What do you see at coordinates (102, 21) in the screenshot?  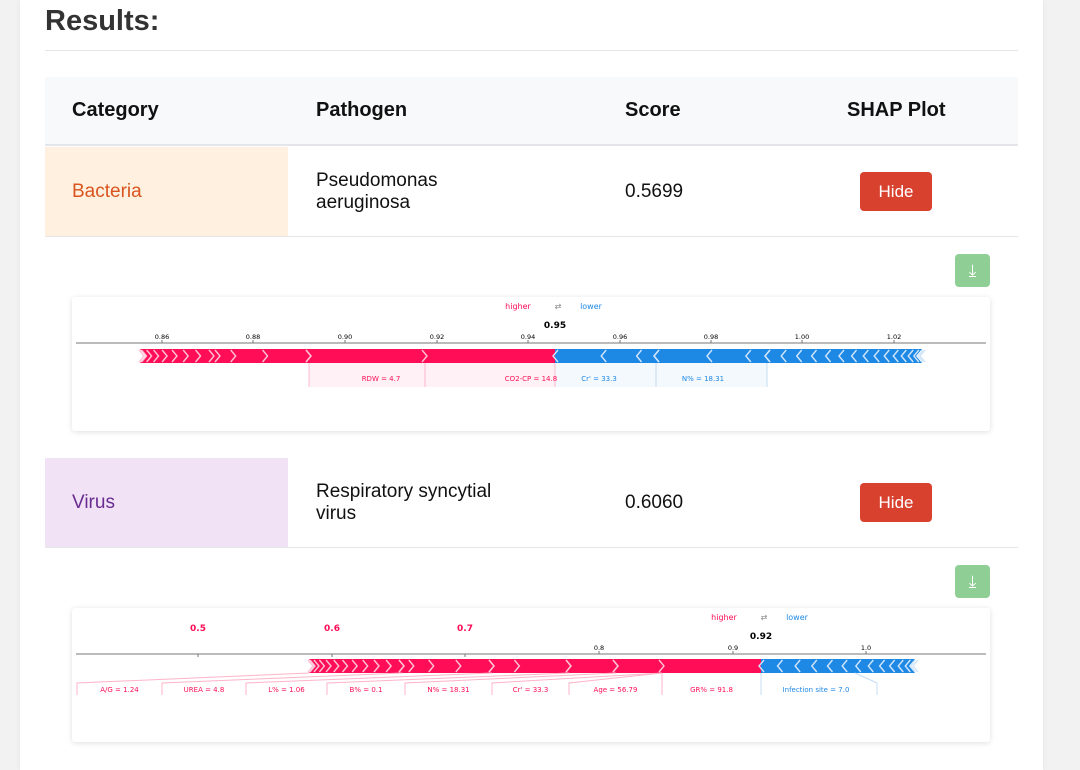 I see `page-title: Results:` at bounding box center [102, 21].